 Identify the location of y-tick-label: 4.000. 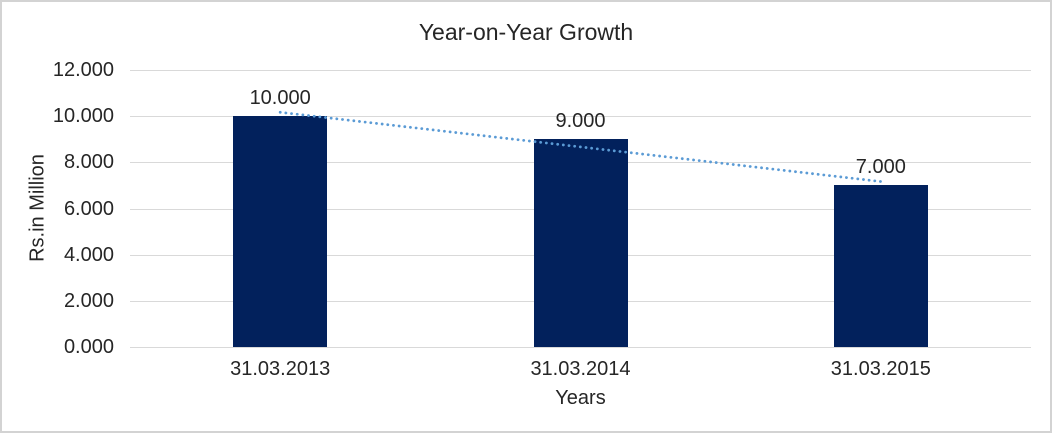
(88, 254).